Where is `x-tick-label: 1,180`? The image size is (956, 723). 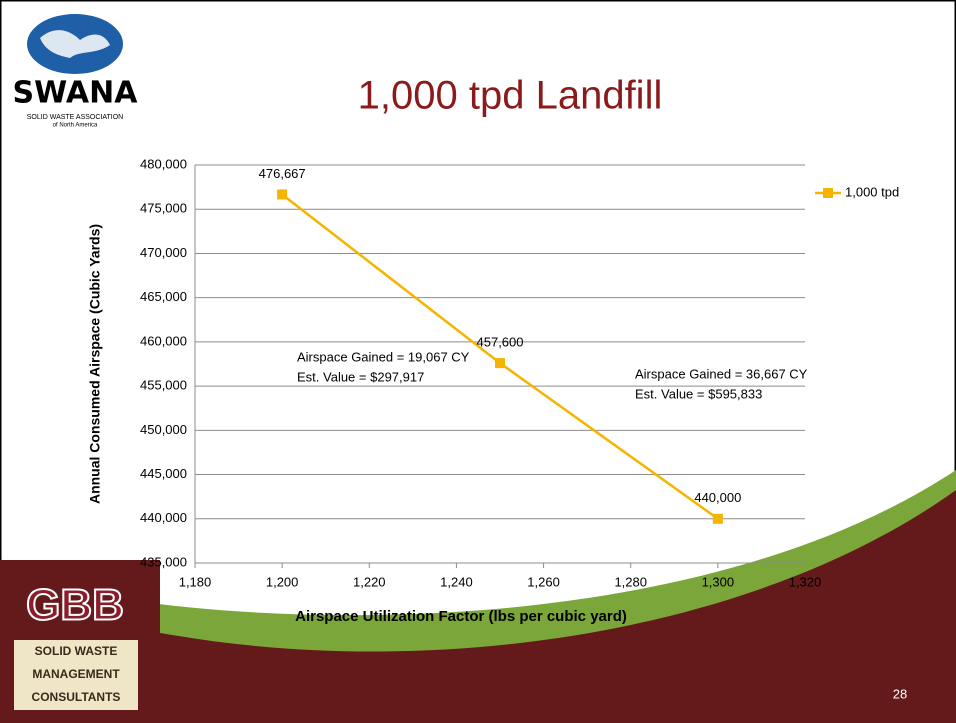 x-tick-label: 1,180 is located at coordinates (195, 581).